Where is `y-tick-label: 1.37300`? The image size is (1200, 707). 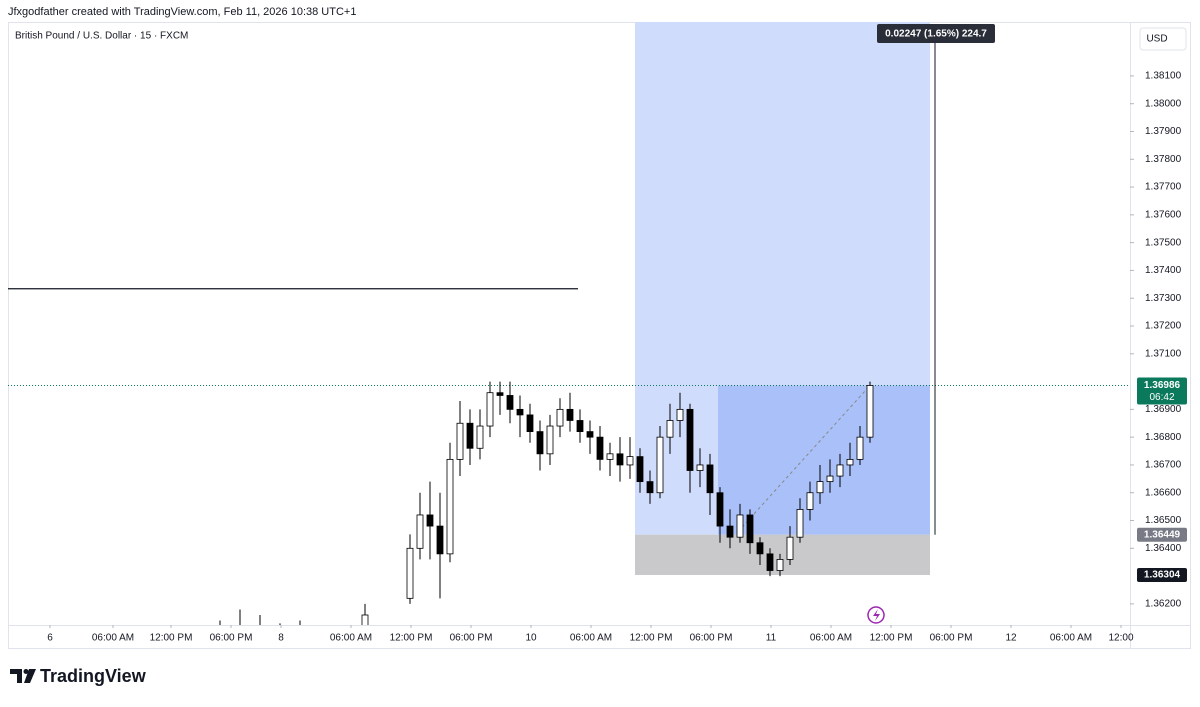 y-tick-label: 1.37300 is located at coordinates (1163, 298).